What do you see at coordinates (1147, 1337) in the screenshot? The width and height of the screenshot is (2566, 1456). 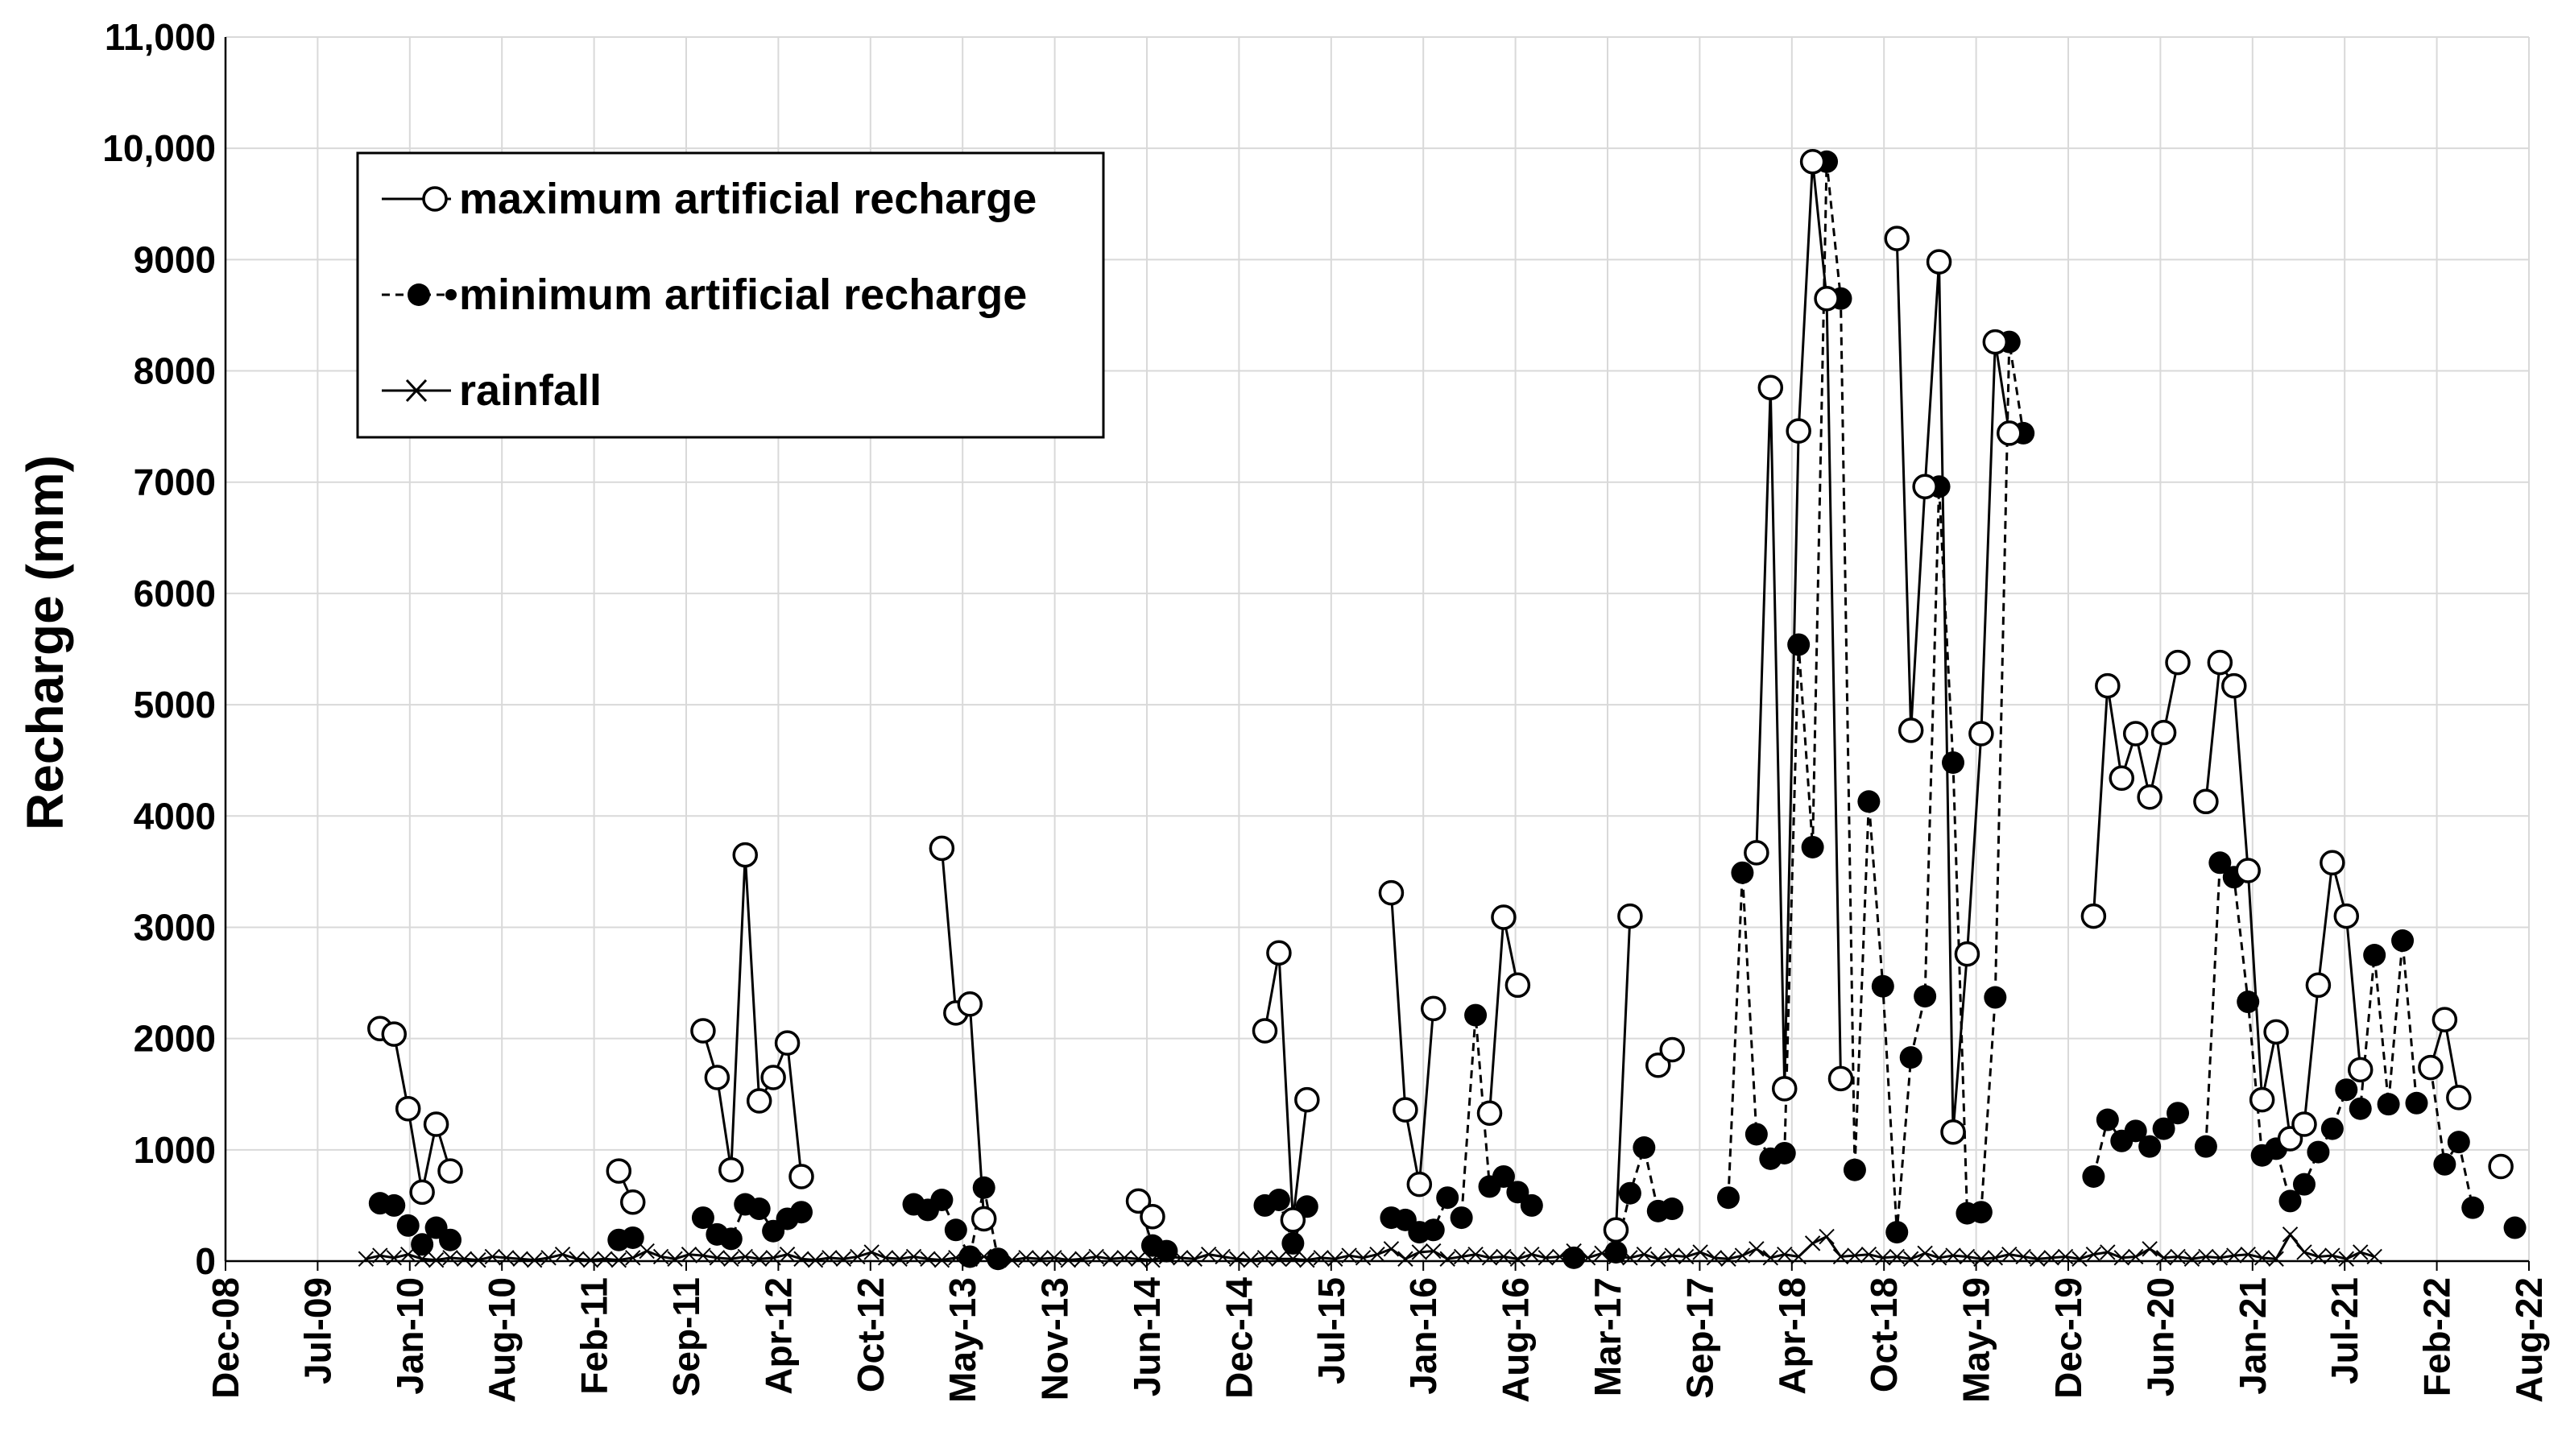 I see `x-tick-label: Jun-14` at bounding box center [1147, 1337].